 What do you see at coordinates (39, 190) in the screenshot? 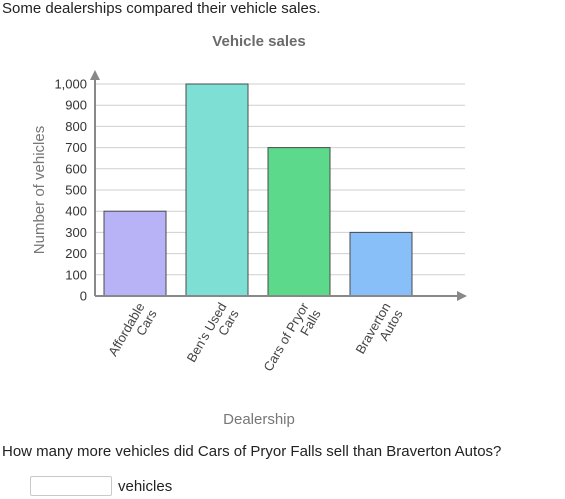
I see `y-axis-label: Number of vehicles` at bounding box center [39, 190].